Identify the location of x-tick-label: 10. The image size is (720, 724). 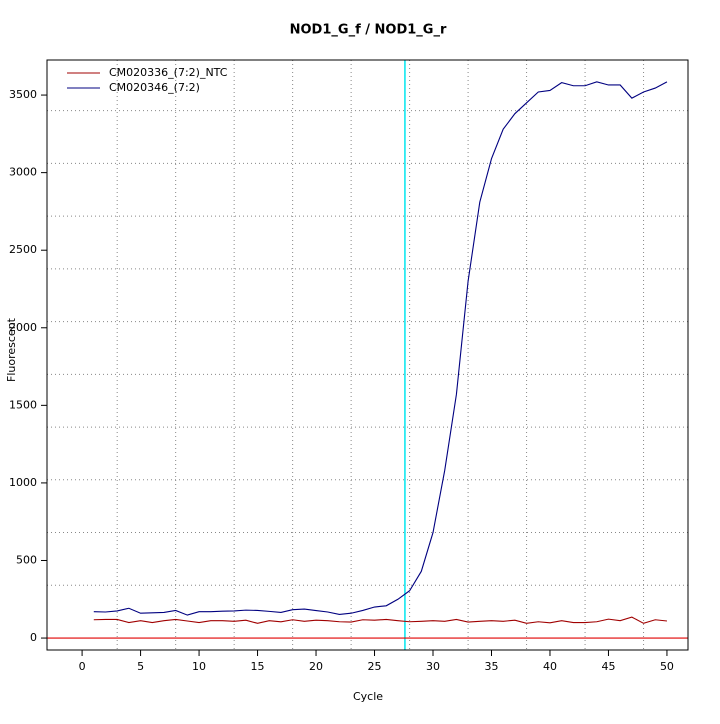
(199, 666).